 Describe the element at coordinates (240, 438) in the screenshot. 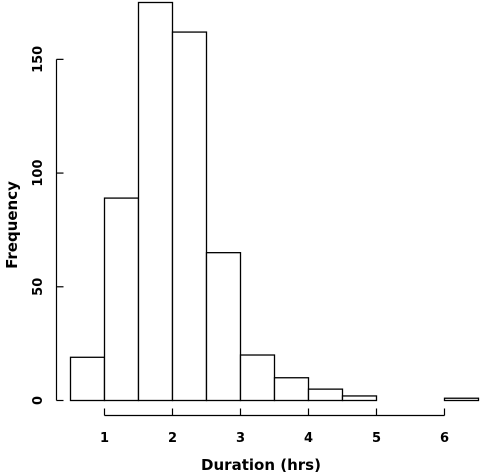

I see `x-tick-label: 3` at that location.